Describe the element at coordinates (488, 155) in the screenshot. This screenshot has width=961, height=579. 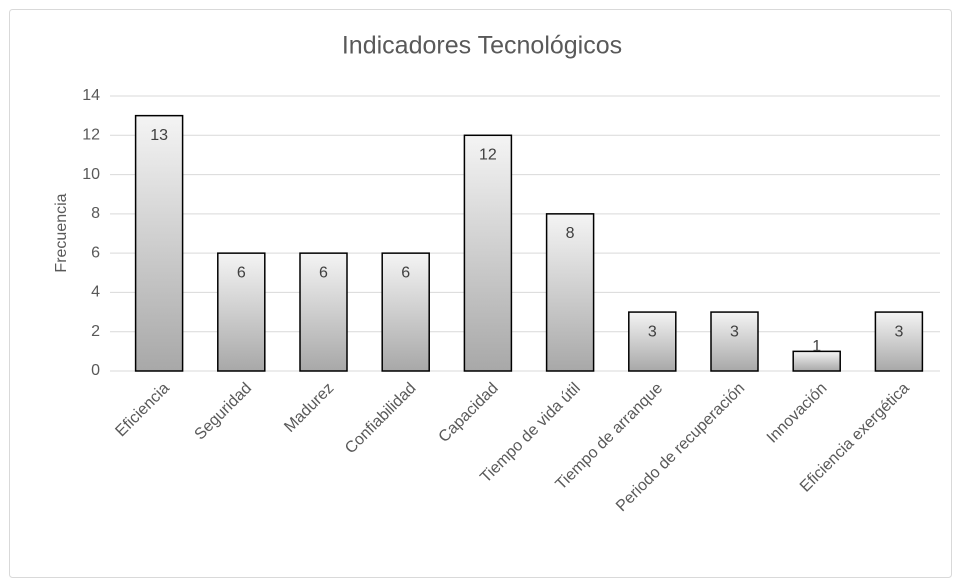
I see `data-label: 12` at that location.